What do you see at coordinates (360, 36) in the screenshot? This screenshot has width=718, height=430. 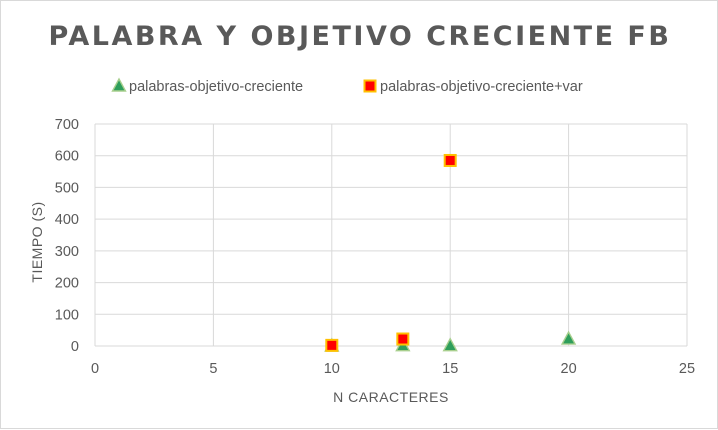 I see `chart-title: PALABRA Y OBJETIVO CRECIENTE FB` at bounding box center [360, 36].